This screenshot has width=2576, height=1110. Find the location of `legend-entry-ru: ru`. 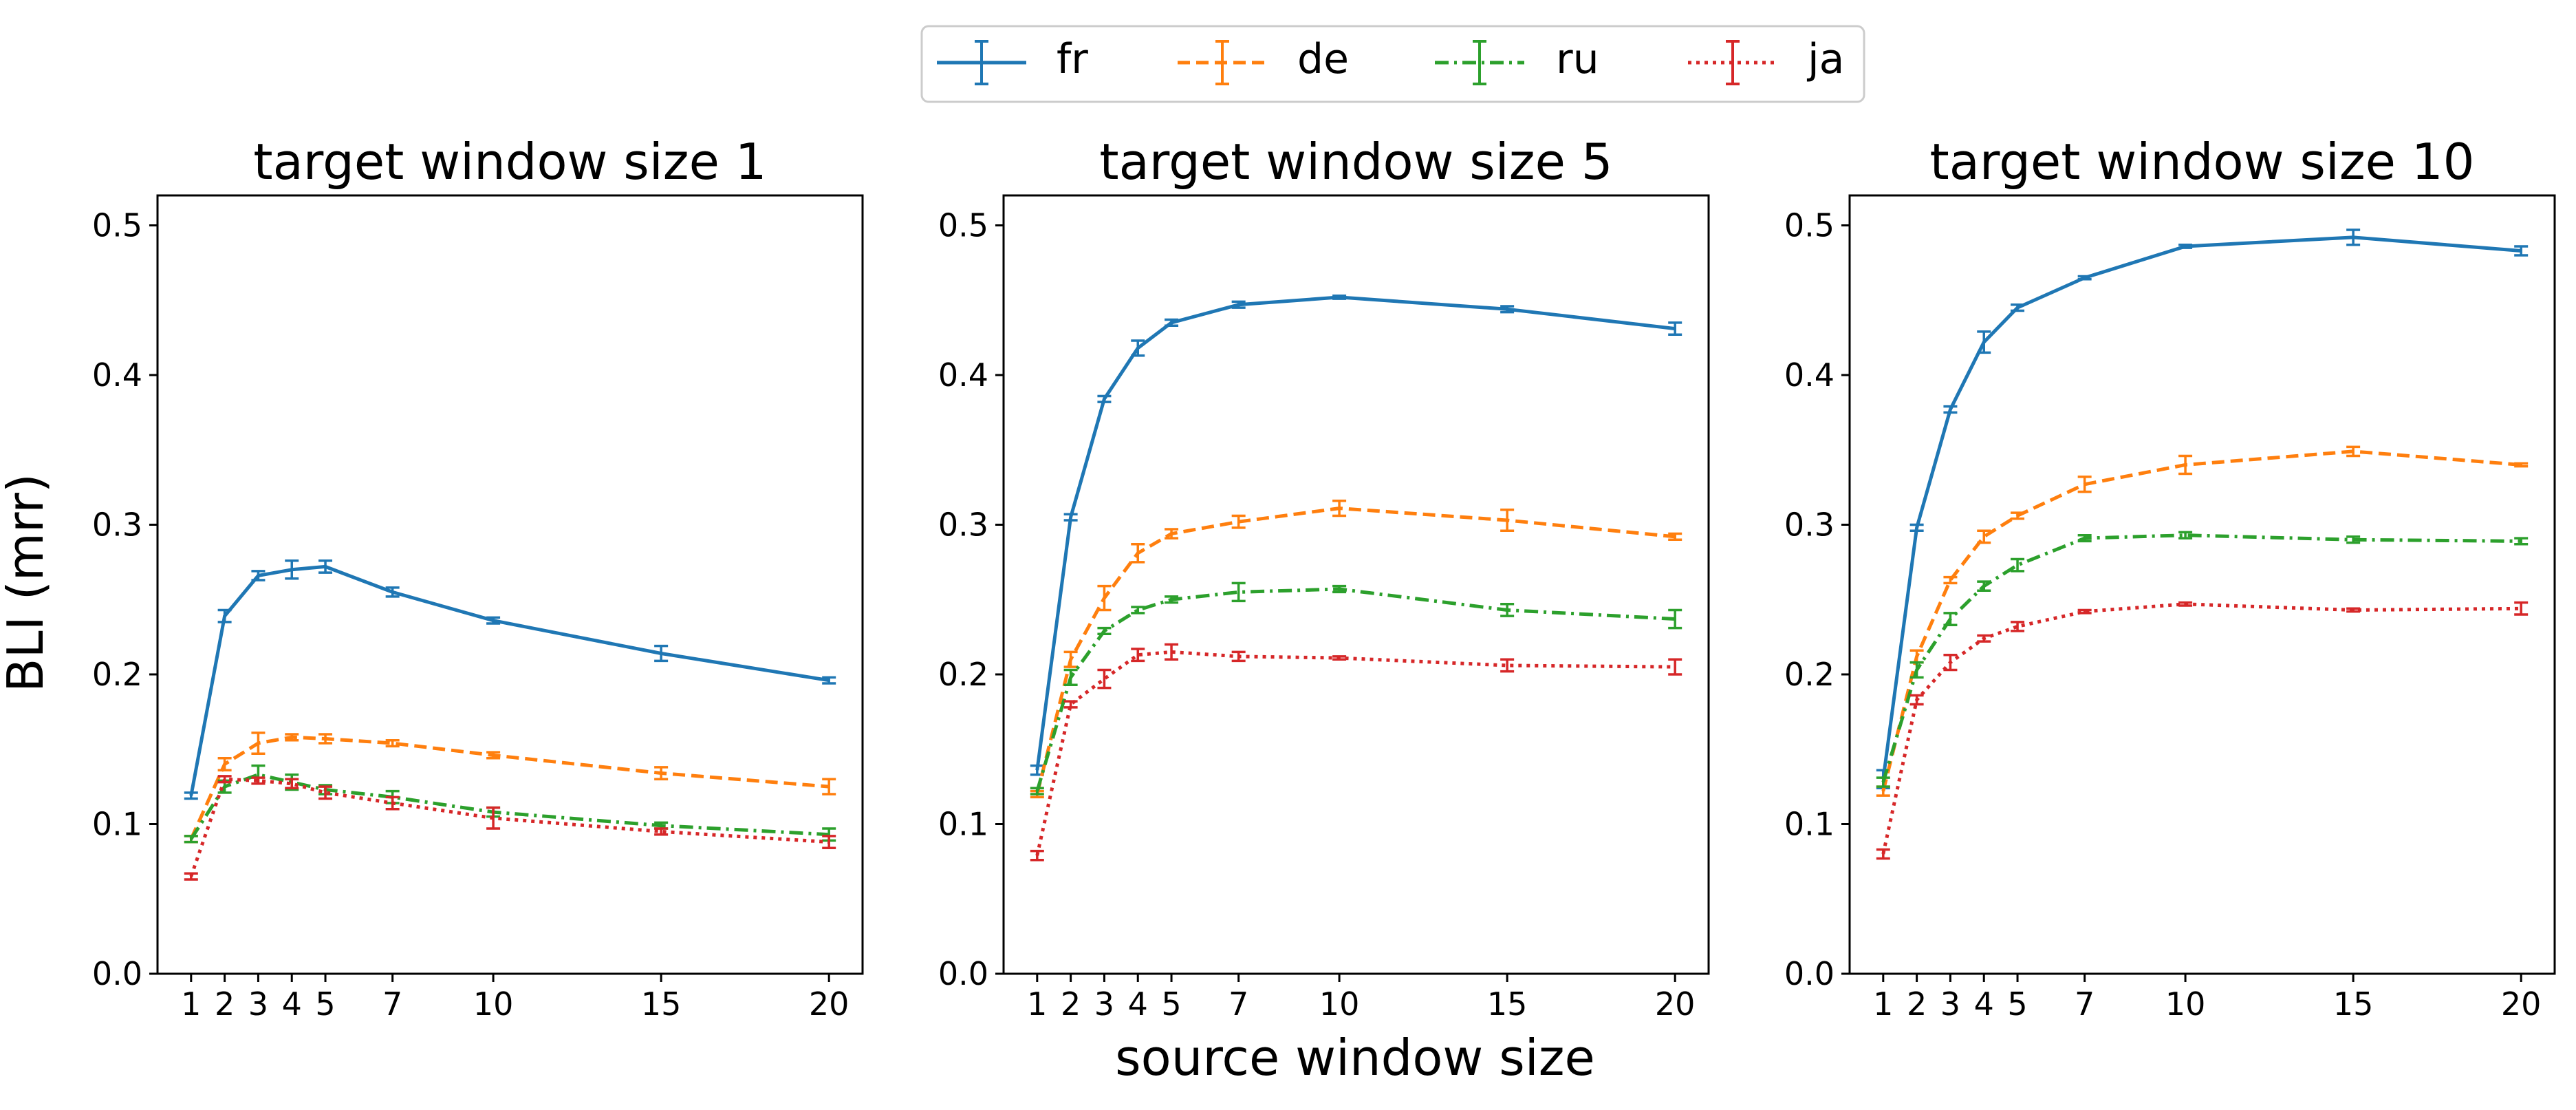

legend-entry-ru: ru is located at coordinates (1517, 60).